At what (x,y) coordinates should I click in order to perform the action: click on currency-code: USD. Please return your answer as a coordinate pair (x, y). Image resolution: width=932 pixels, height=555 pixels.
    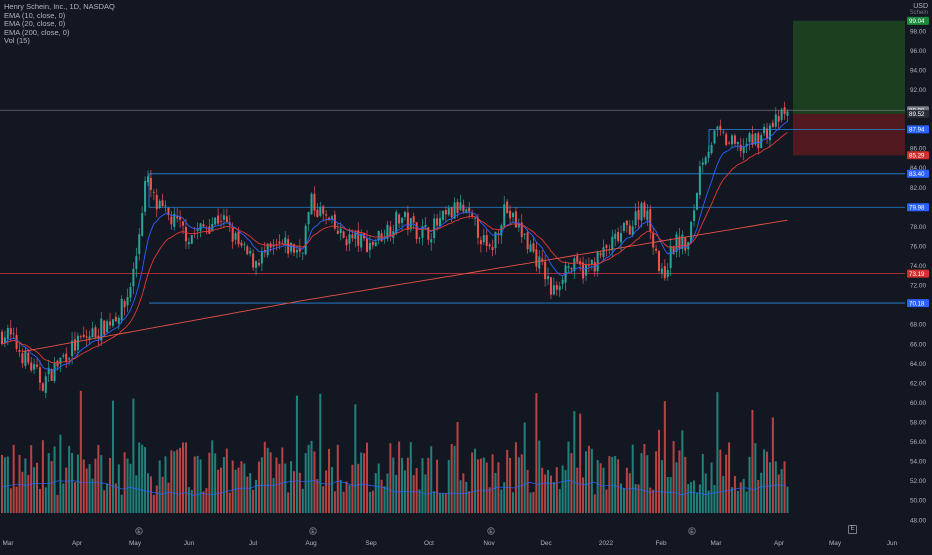
    Looking at the image, I should click on (920, 6).